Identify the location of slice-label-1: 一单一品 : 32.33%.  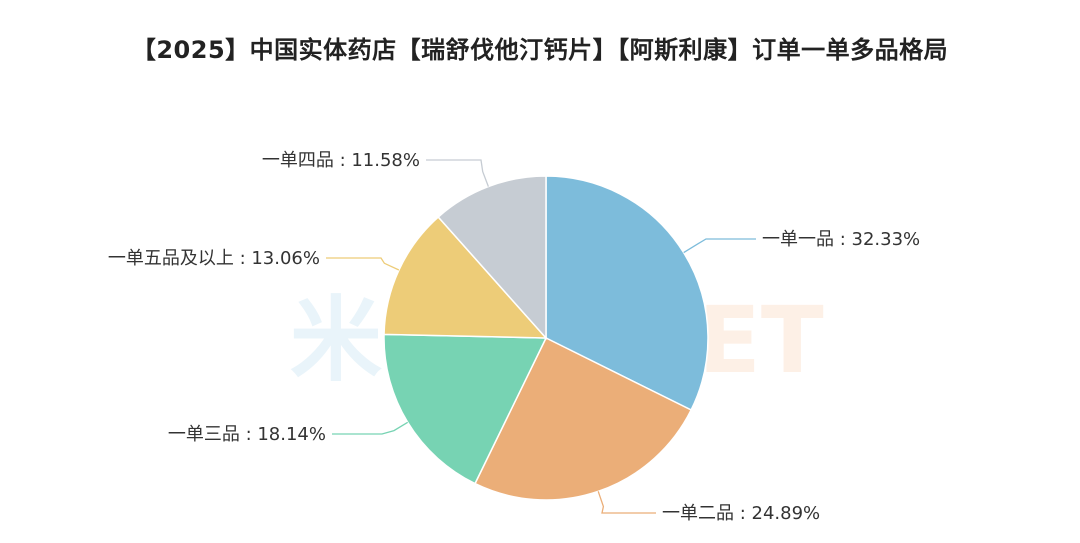
(841, 239).